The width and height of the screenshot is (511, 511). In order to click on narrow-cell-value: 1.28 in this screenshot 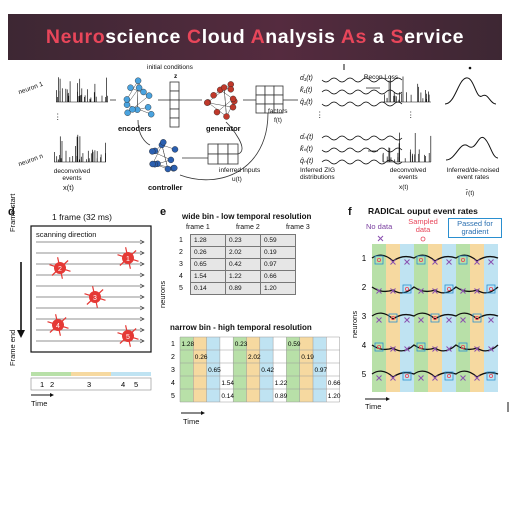, I will do `click(188, 344)`.